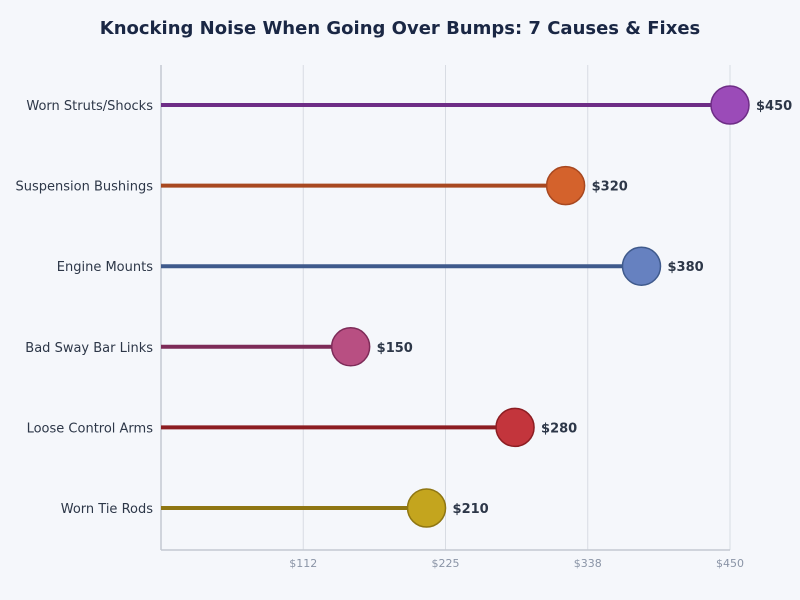  I want to click on category-label: Suspension Bushings, so click(84, 187).